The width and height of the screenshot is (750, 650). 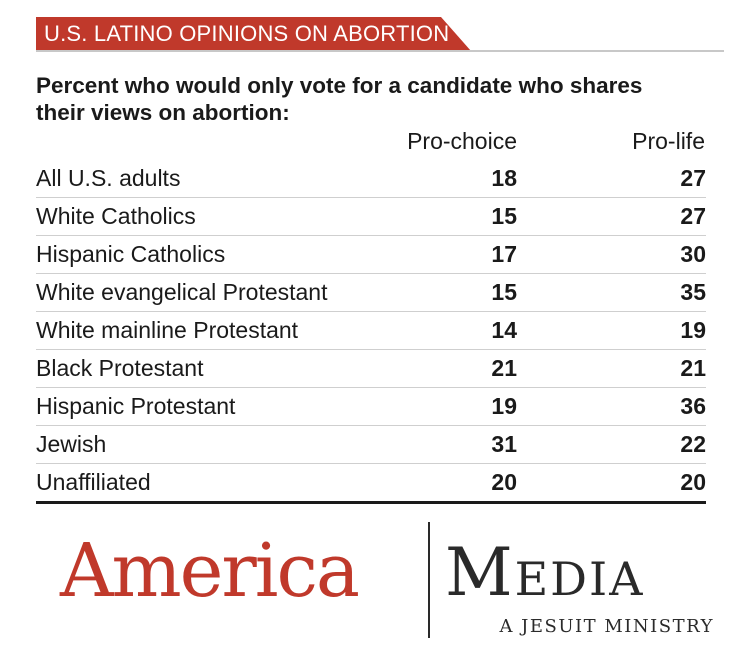 What do you see at coordinates (504, 368) in the screenshot?
I see `value-pro-choice: 21` at bounding box center [504, 368].